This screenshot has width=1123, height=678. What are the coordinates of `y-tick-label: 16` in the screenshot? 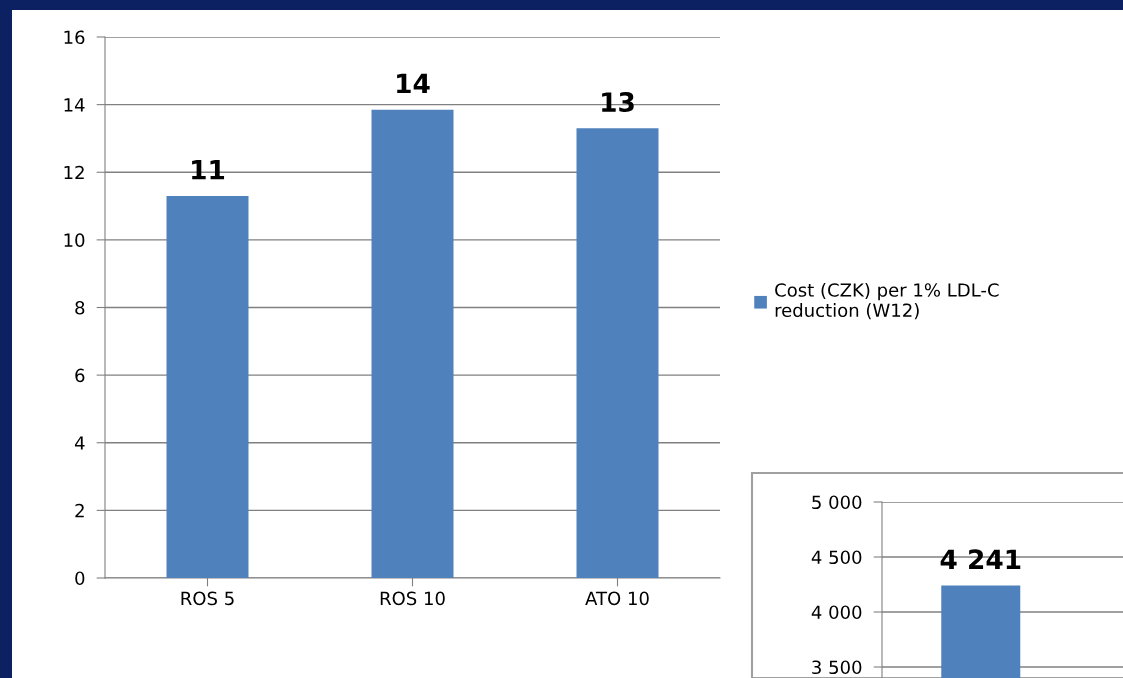 It's located at (74, 37).